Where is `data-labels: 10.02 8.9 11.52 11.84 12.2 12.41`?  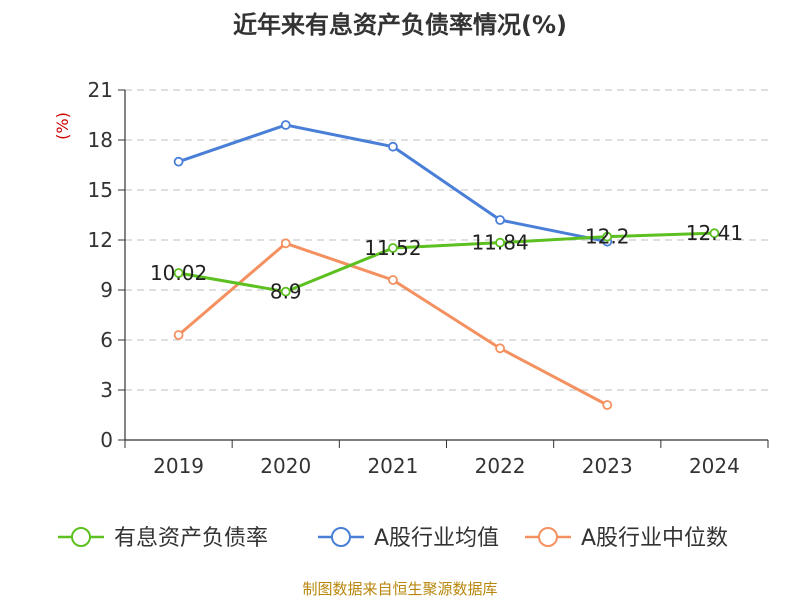
data-labels: 10.02 8.9 11.52 11.84 12.2 12.41 is located at coordinates (446, 262).